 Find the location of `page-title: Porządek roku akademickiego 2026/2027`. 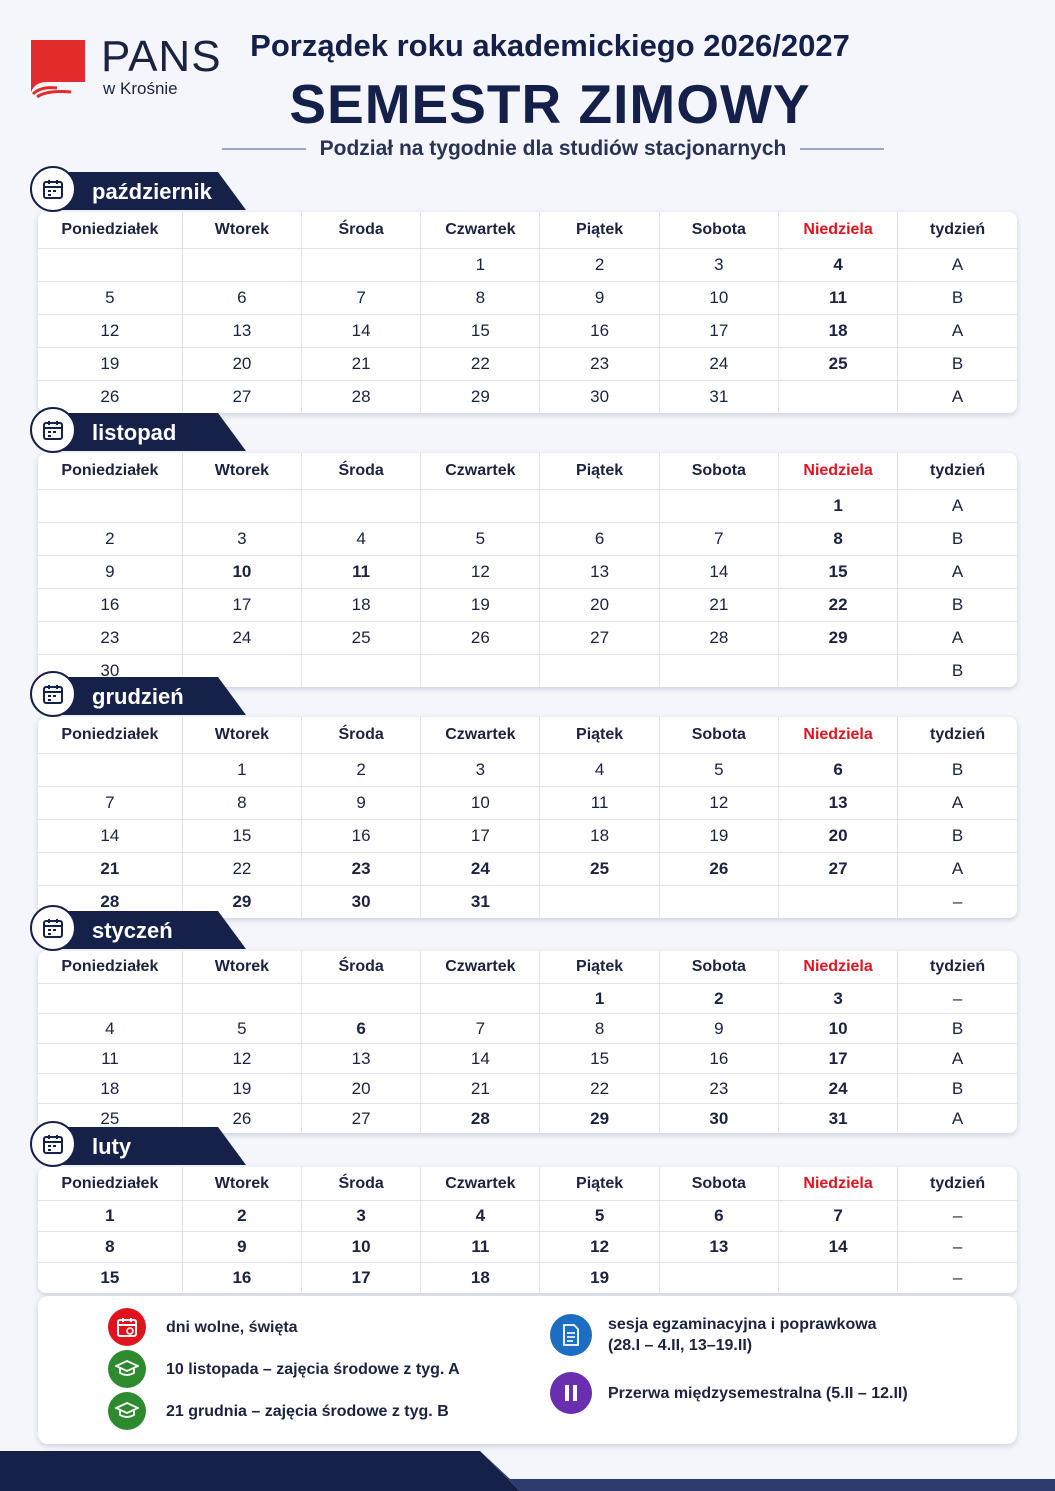

page-title: Porządek roku akademickiego 2026/2027 is located at coordinates (550, 45).